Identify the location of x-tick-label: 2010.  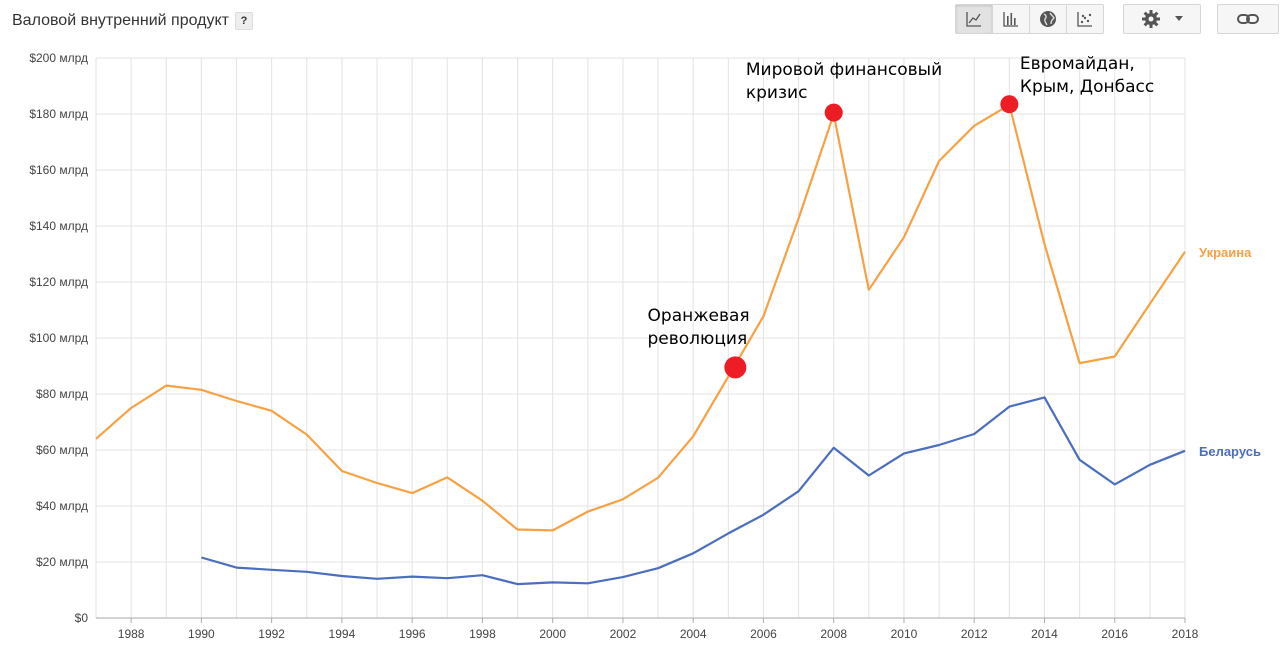
(904, 634).